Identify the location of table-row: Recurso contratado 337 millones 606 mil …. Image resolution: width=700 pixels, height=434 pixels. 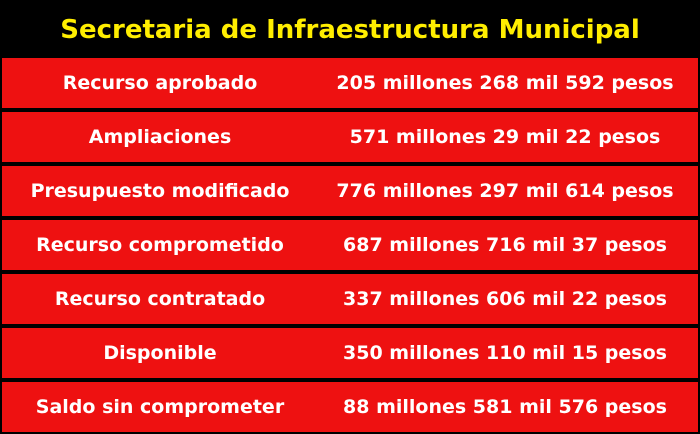
(350, 299).